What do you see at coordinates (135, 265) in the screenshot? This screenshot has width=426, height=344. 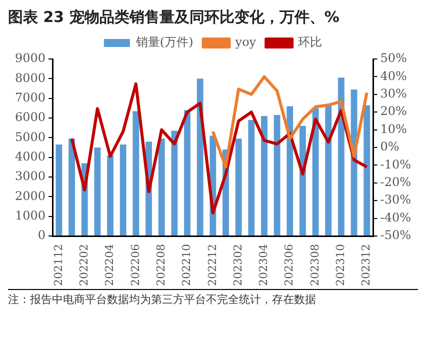 I see `x-tick-label: 202206` at bounding box center [135, 265].